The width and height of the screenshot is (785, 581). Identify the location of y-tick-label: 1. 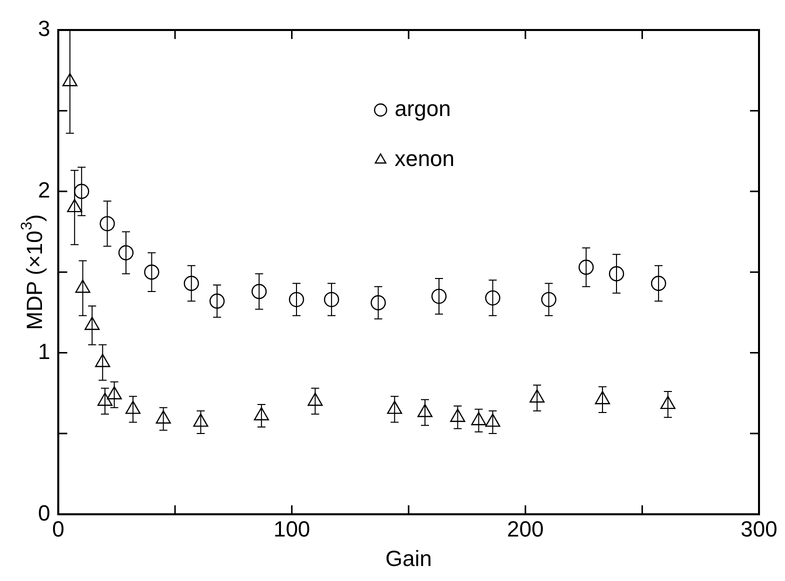
(44, 351).